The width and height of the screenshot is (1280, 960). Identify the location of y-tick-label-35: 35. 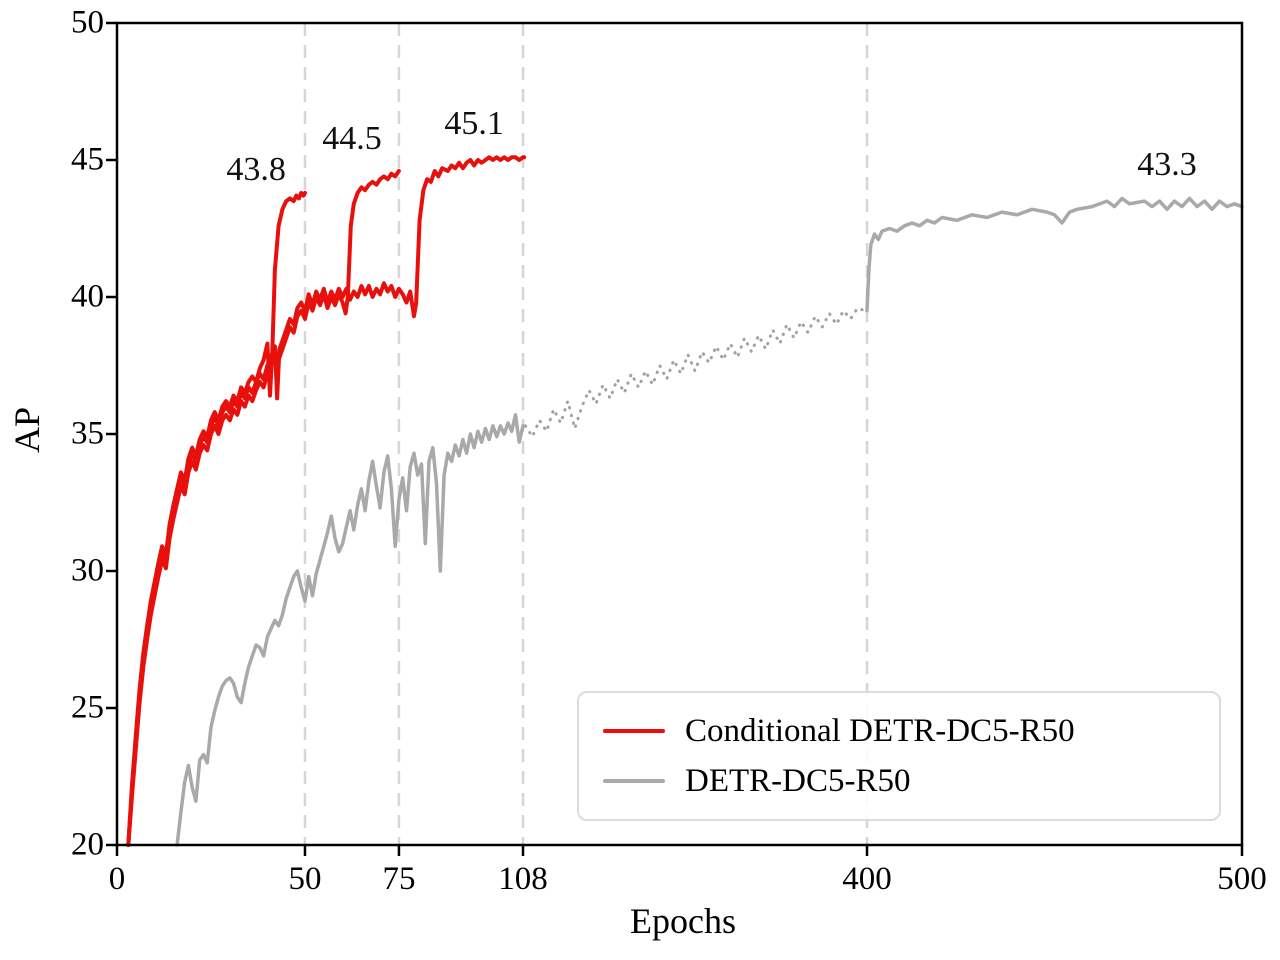
(87, 433).